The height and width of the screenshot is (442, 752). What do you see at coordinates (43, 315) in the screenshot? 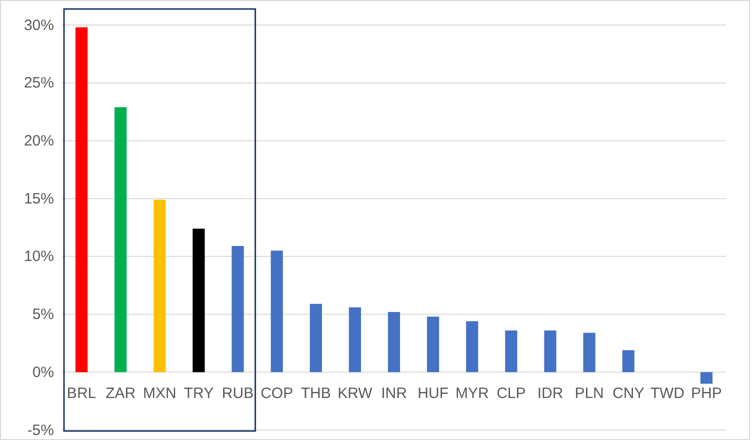
I see `y-tick-label: 5%` at bounding box center [43, 315].